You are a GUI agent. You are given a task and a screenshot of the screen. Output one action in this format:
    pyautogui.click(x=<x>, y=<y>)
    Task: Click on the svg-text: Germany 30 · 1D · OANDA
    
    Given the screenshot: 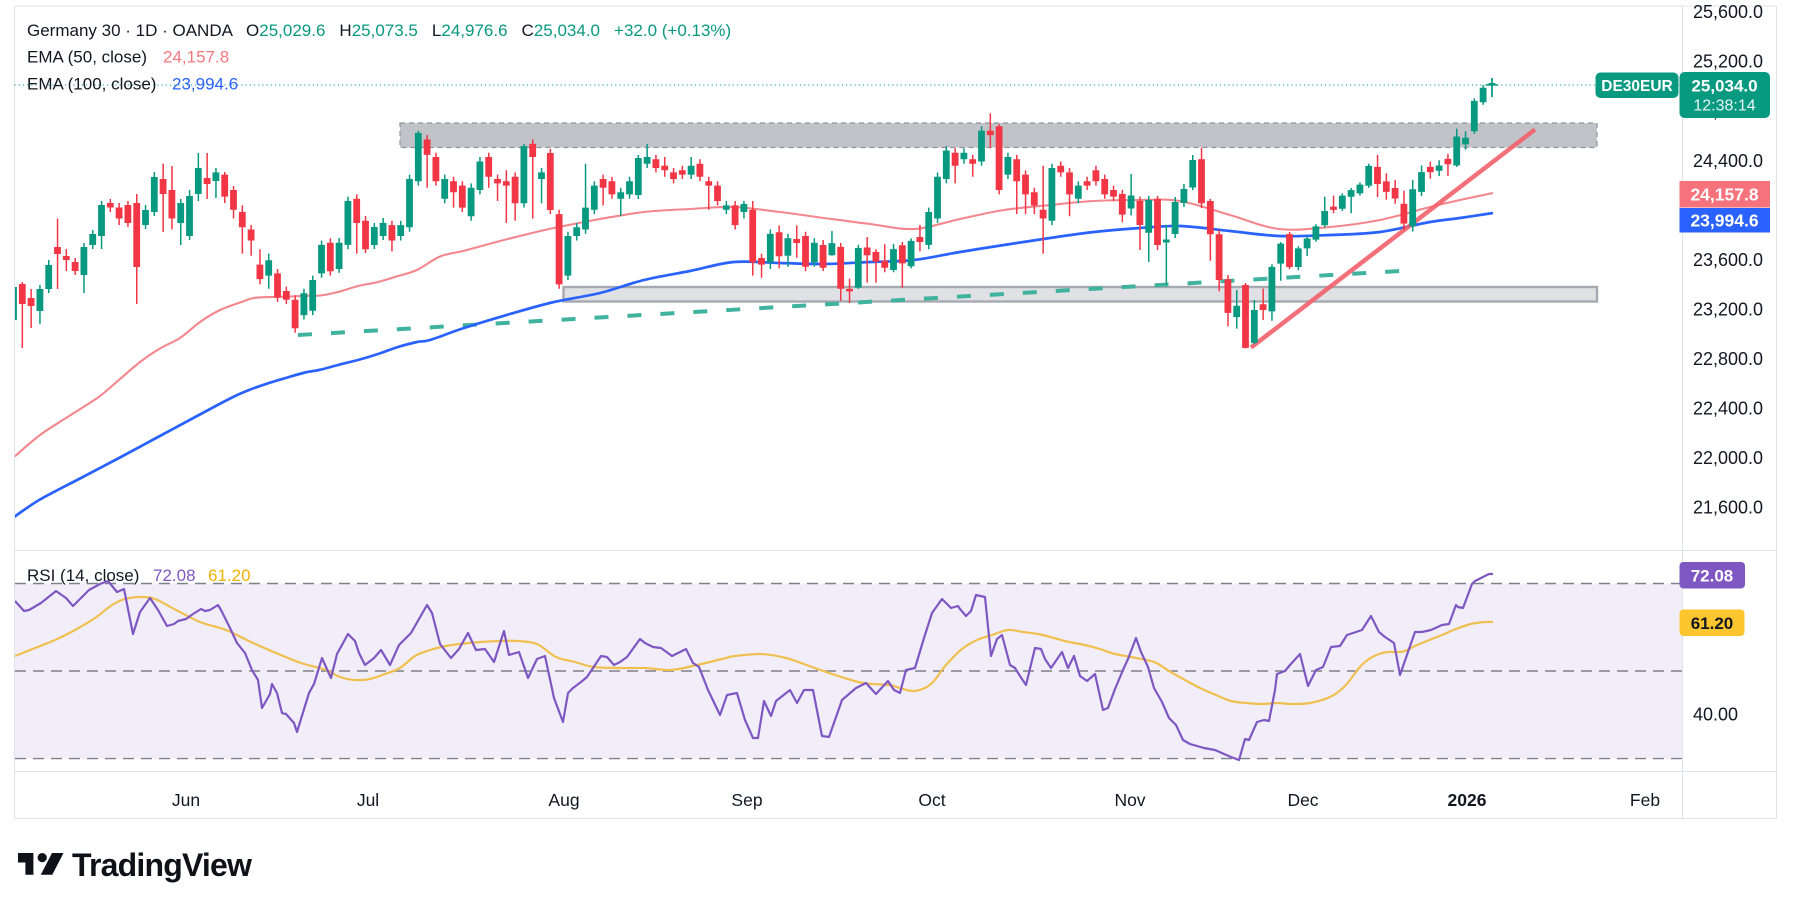 What is the action you would take?
    pyautogui.click(x=130, y=30)
    